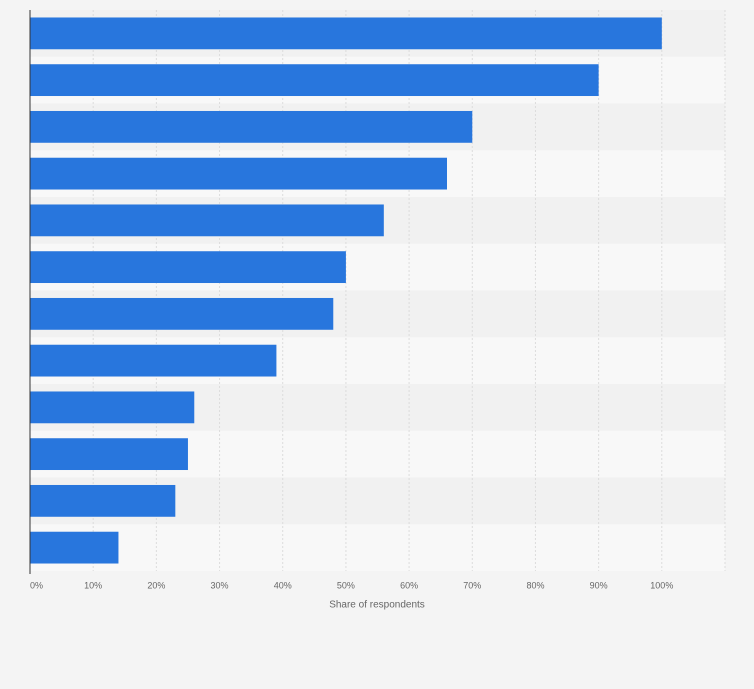 The image size is (754, 689). Describe the element at coordinates (409, 585) in the screenshot. I see `x-tick-label: 60%` at that location.